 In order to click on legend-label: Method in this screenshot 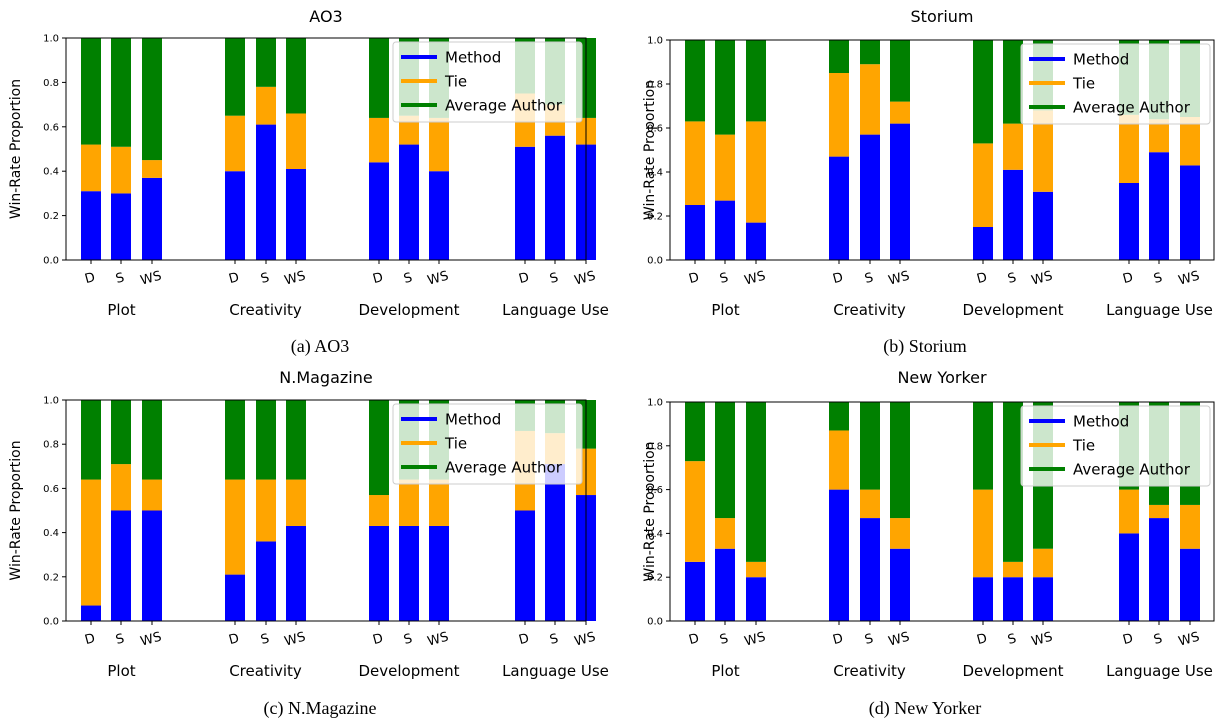, I will do `click(1101, 60)`.